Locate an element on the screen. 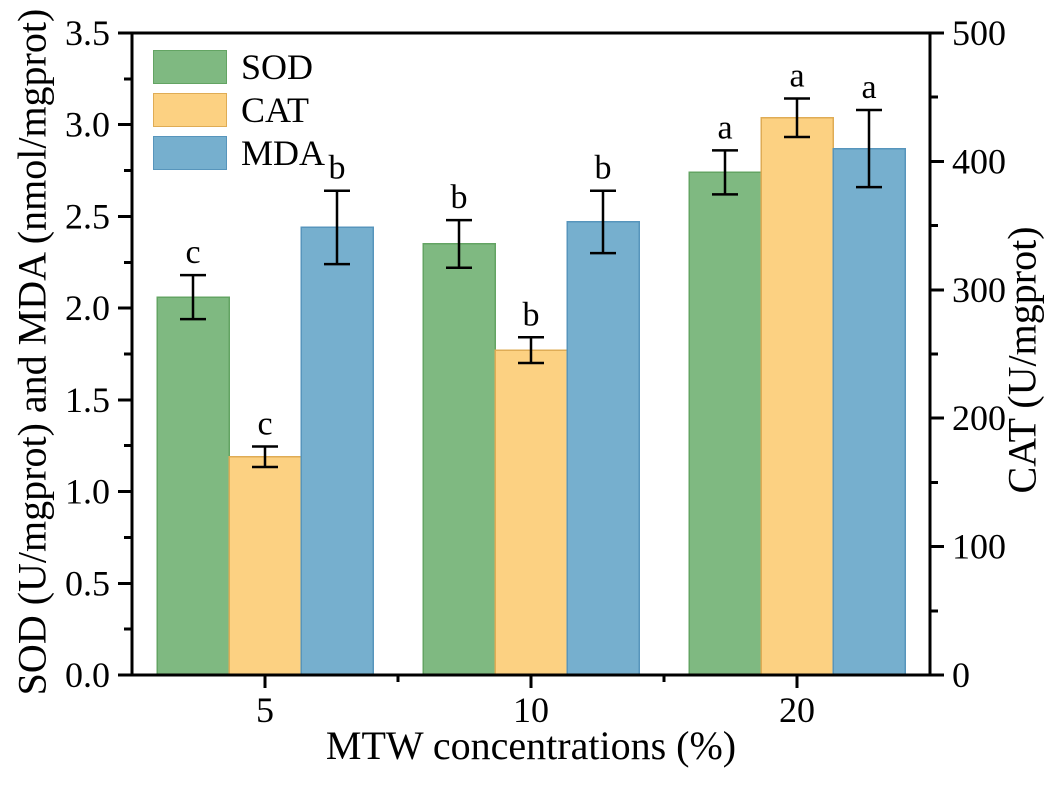  x-axis-tick-label: 20 is located at coordinates (797, 710).